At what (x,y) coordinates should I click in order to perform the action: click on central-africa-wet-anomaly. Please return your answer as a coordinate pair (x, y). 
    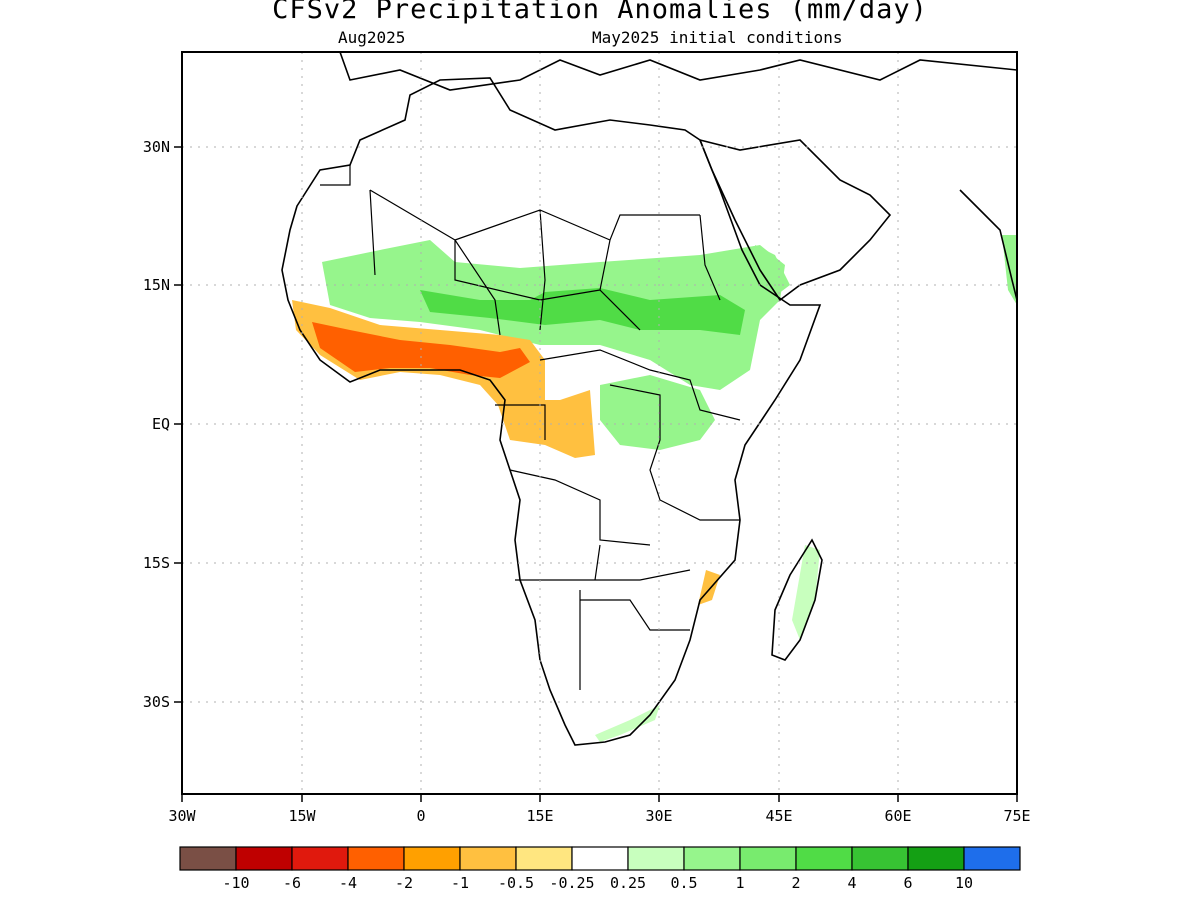
    Looking at the image, I should click on (657, 412).